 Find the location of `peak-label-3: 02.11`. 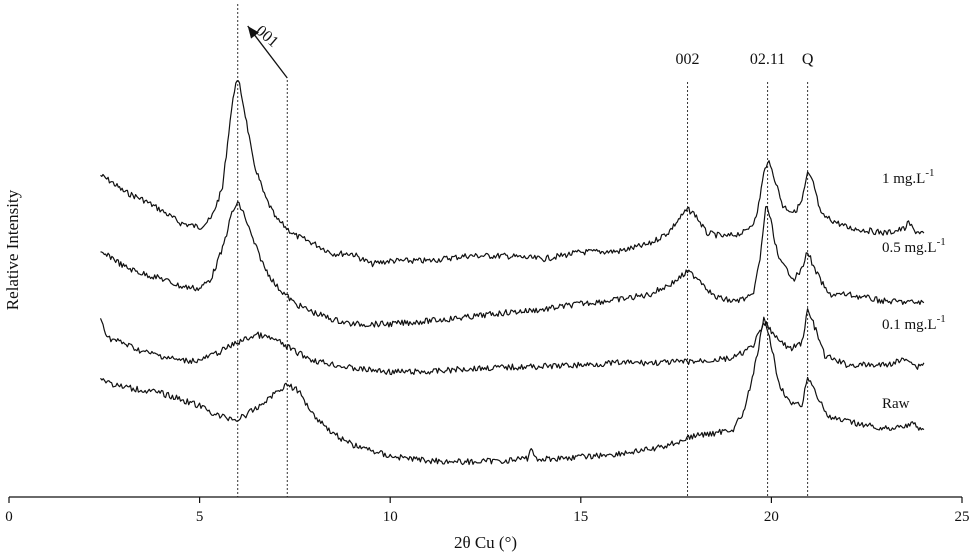

peak-label-3: 02.11 is located at coordinates (767, 59).